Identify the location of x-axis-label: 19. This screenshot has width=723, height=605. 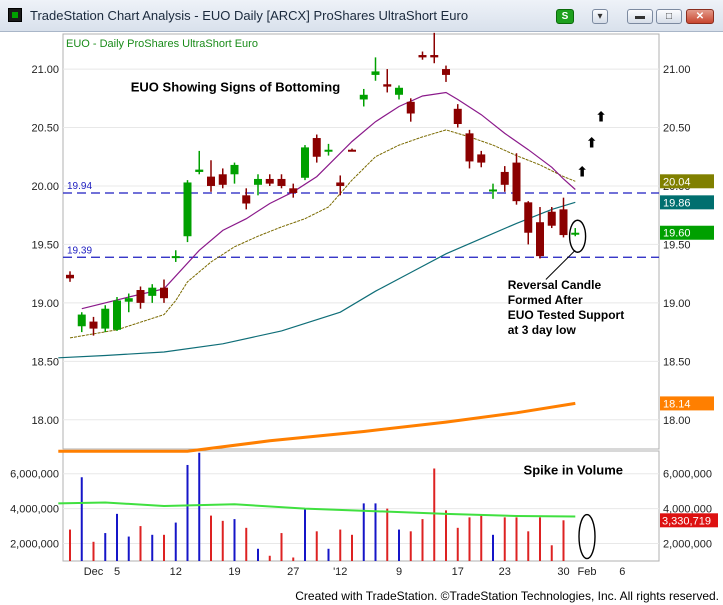
(234, 572).